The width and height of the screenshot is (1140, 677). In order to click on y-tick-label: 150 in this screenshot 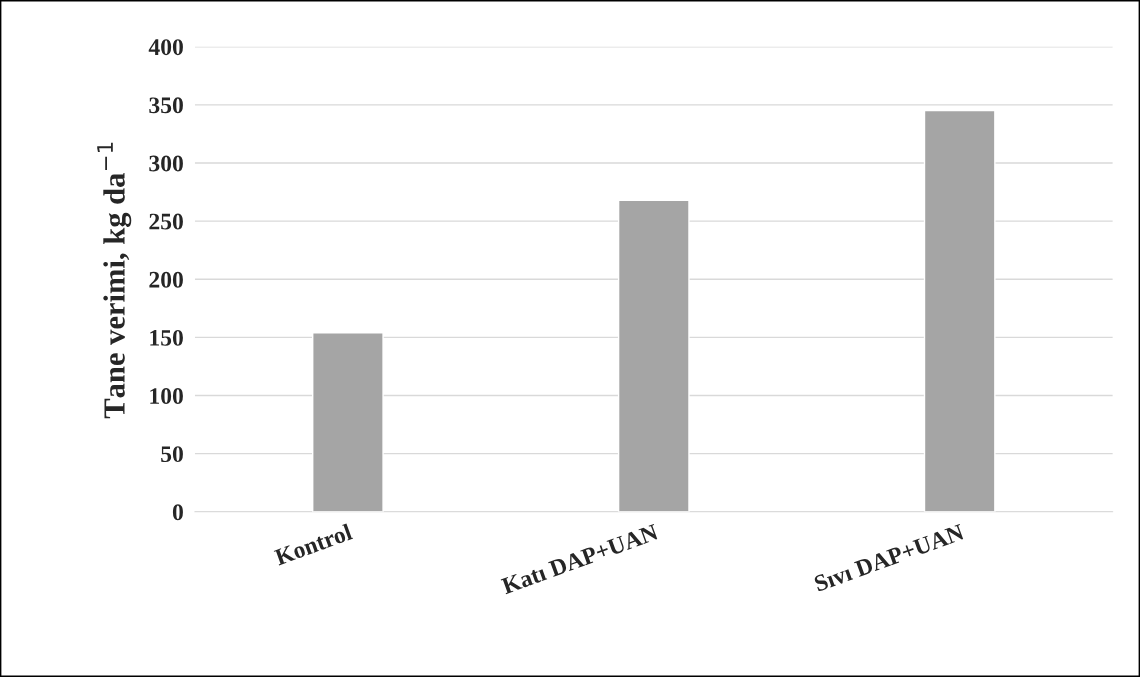, I will do `click(166, 337)`.